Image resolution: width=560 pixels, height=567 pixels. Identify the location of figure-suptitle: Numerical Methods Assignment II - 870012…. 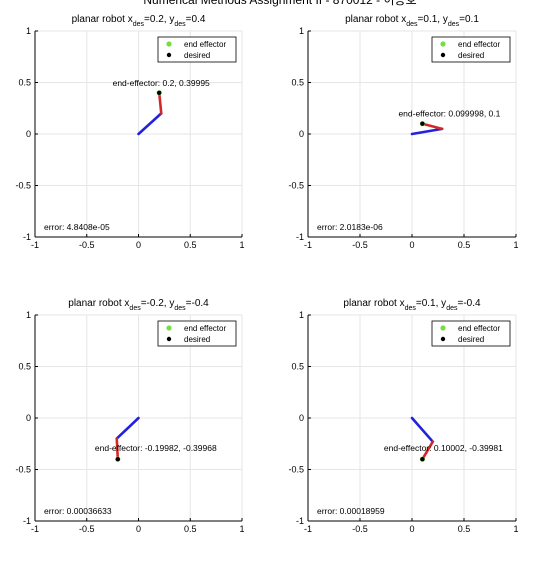
(280, 3).